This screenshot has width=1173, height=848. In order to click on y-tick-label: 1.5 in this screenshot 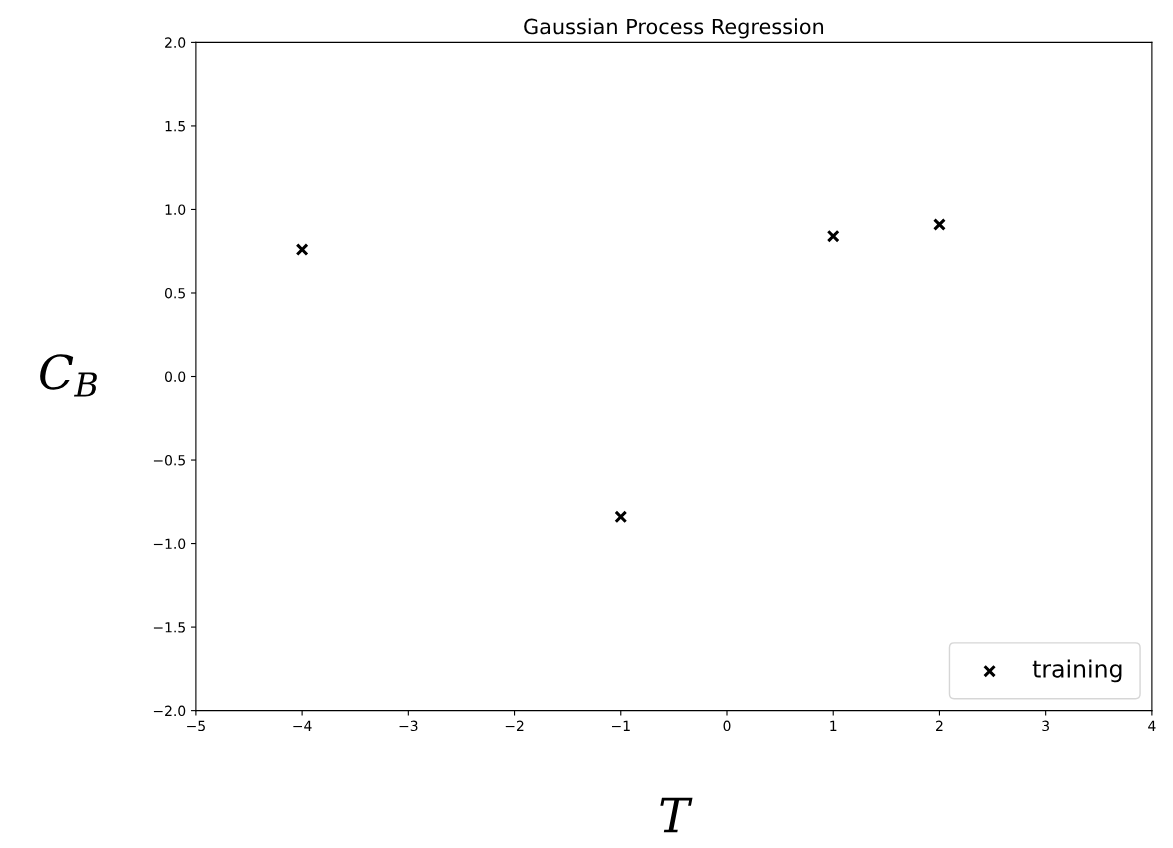, I will do `click(175, 126)`.